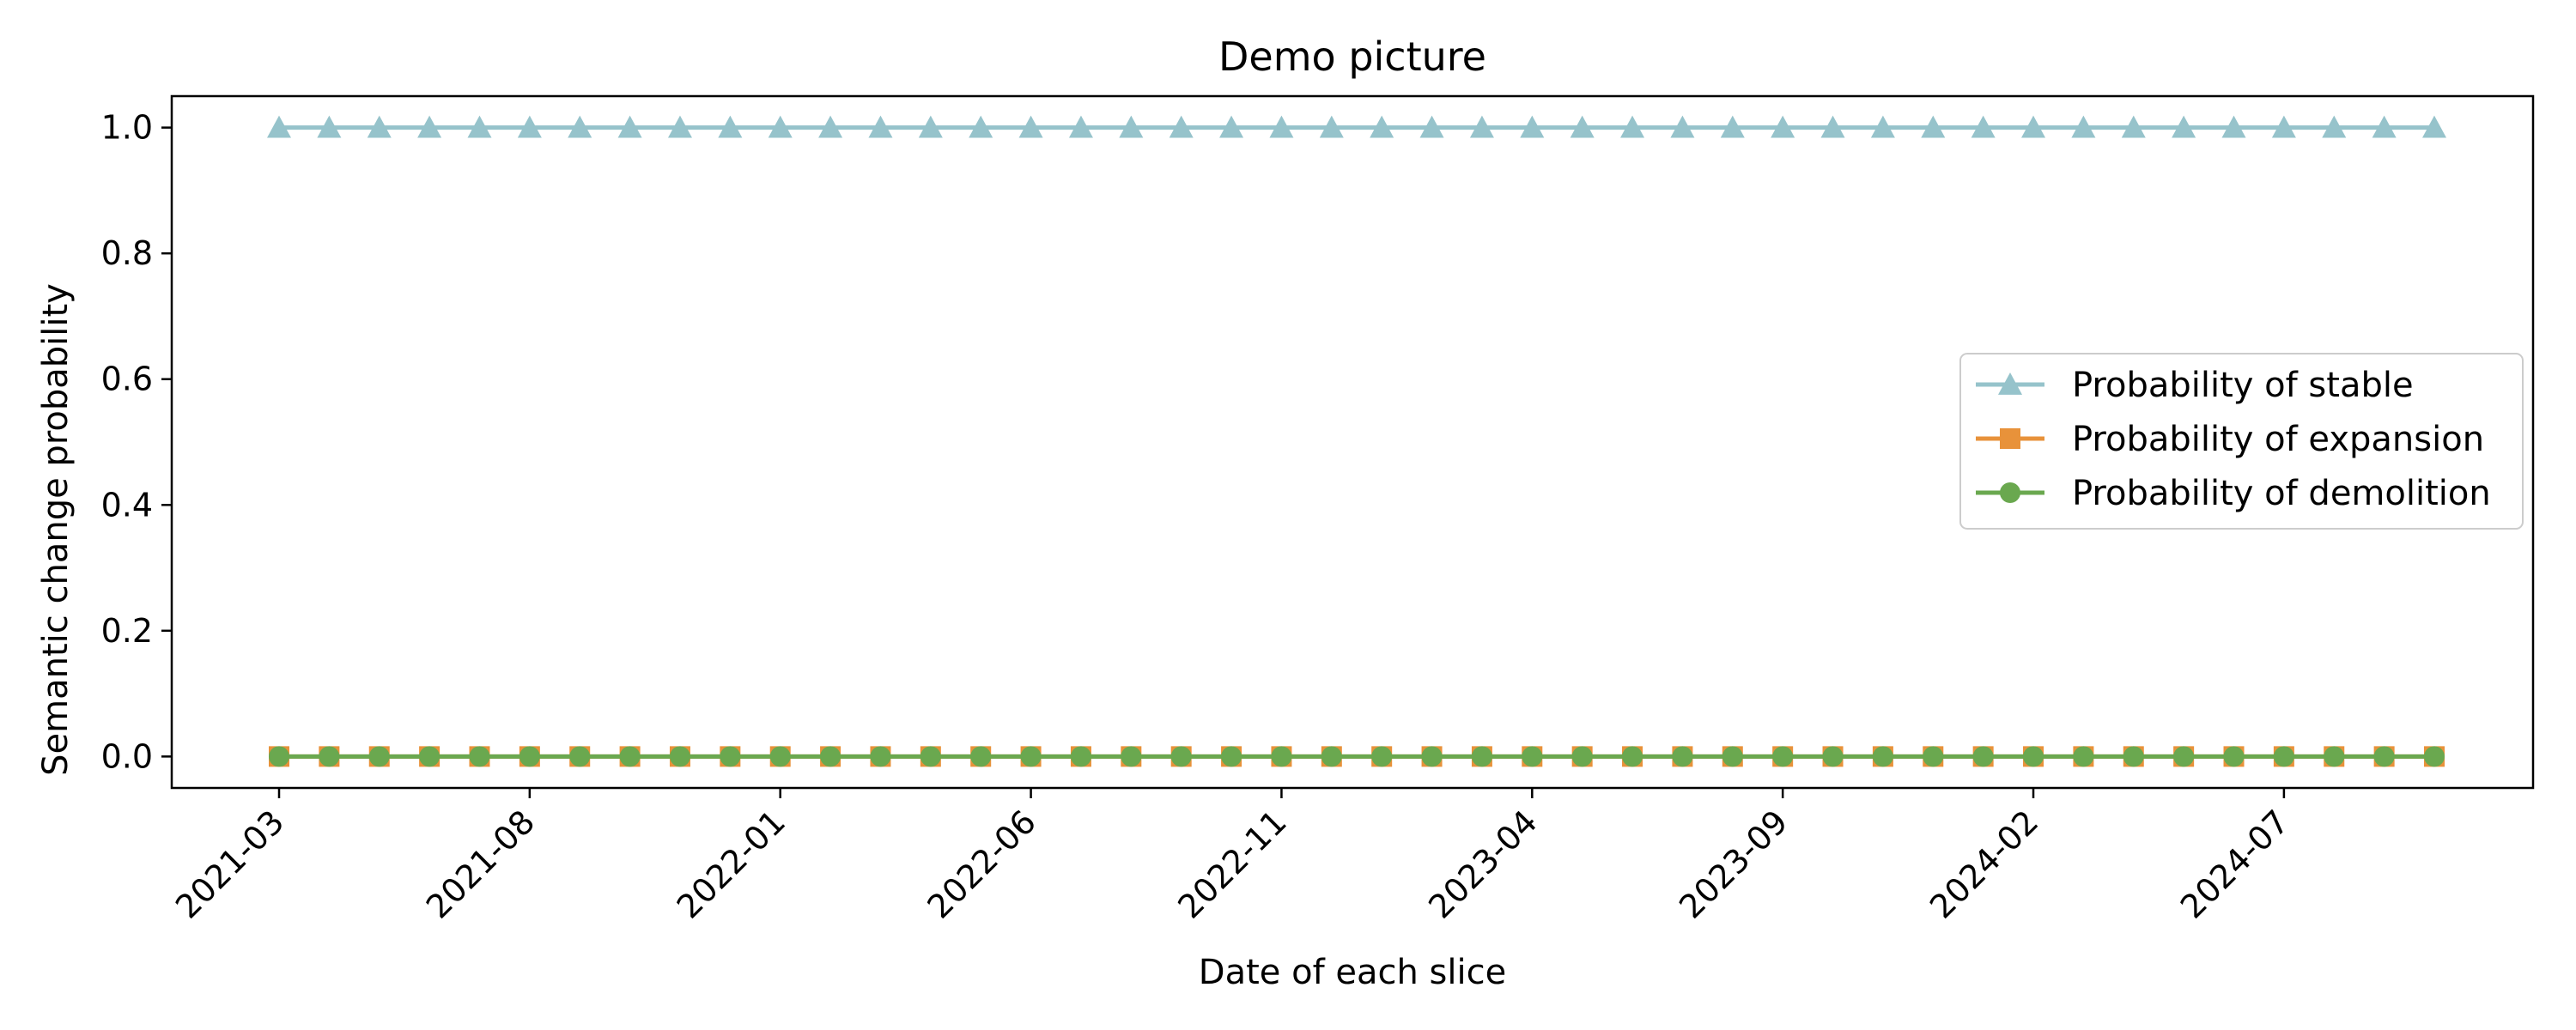  Describe the element at coordinates (229, 864) in the screenshot. I see `x-tick-label: 2021-03` at that location.